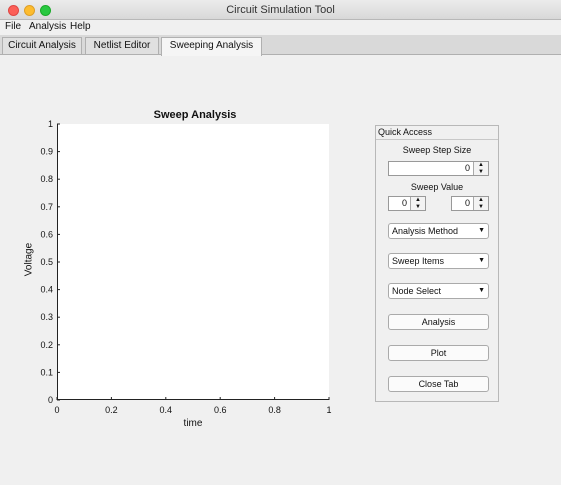 This screenshot has height=485, width=561. I want to click on window-title: Circuit Simulation Tool, so click(280, 10).